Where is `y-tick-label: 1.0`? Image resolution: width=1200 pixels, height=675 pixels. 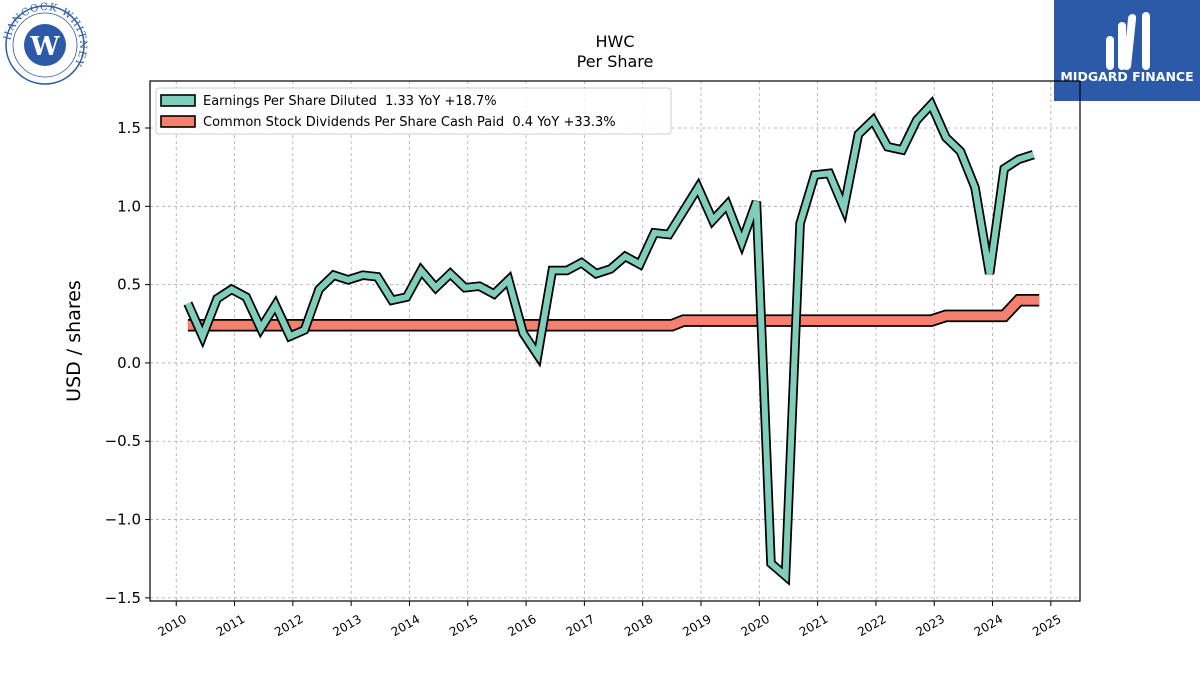
y-tick-label: 1.0 is located at coordinates (129, 206).